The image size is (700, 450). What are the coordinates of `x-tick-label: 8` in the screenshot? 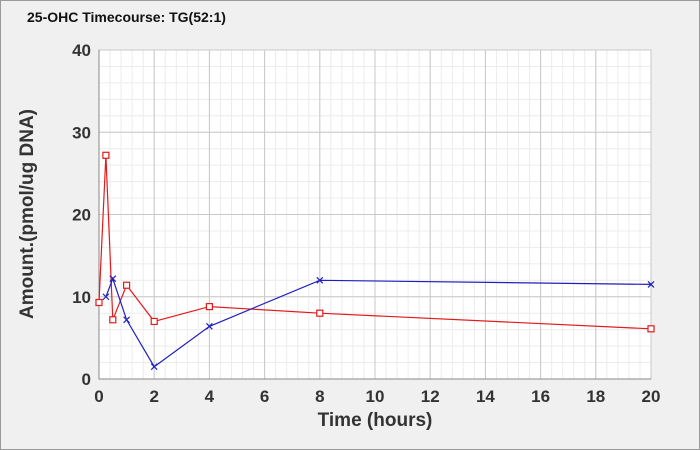 It's located at (319, 396).